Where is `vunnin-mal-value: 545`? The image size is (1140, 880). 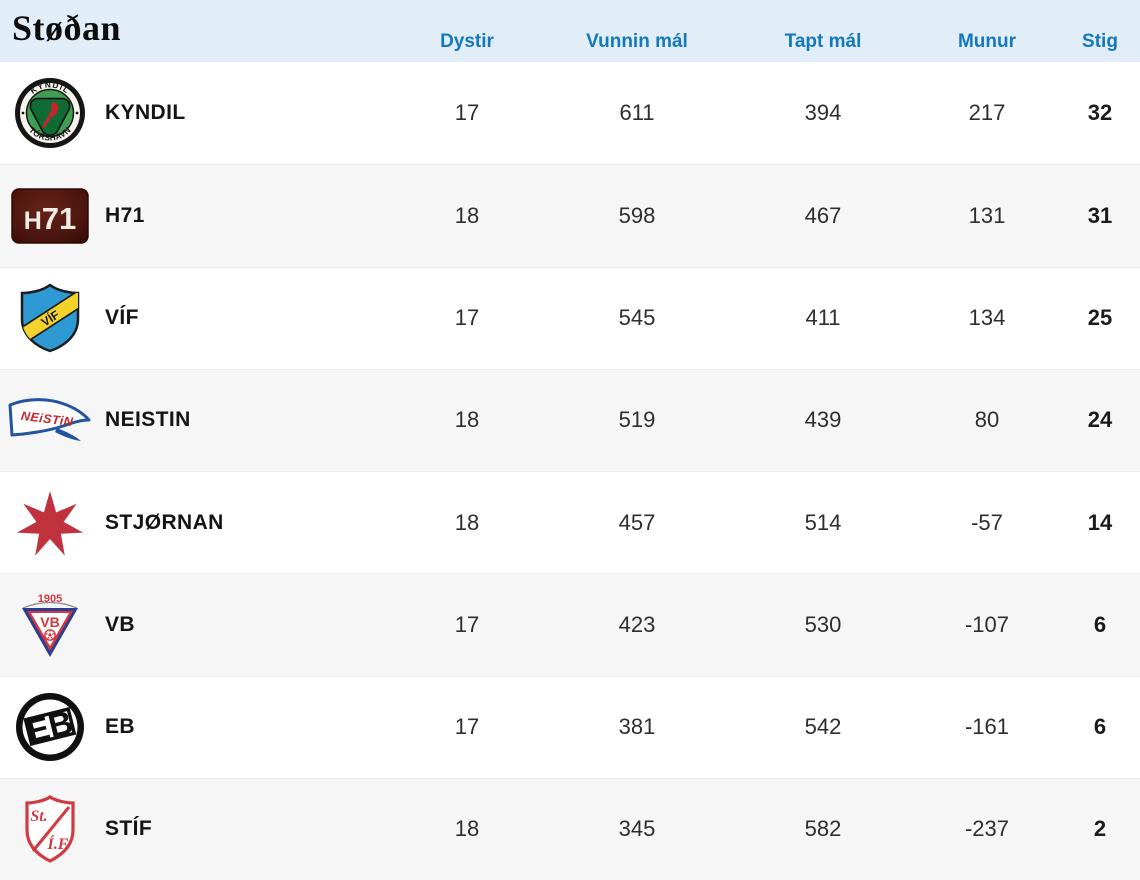
vunnin-mal-value: 545 is located at coordinates (637, 318).